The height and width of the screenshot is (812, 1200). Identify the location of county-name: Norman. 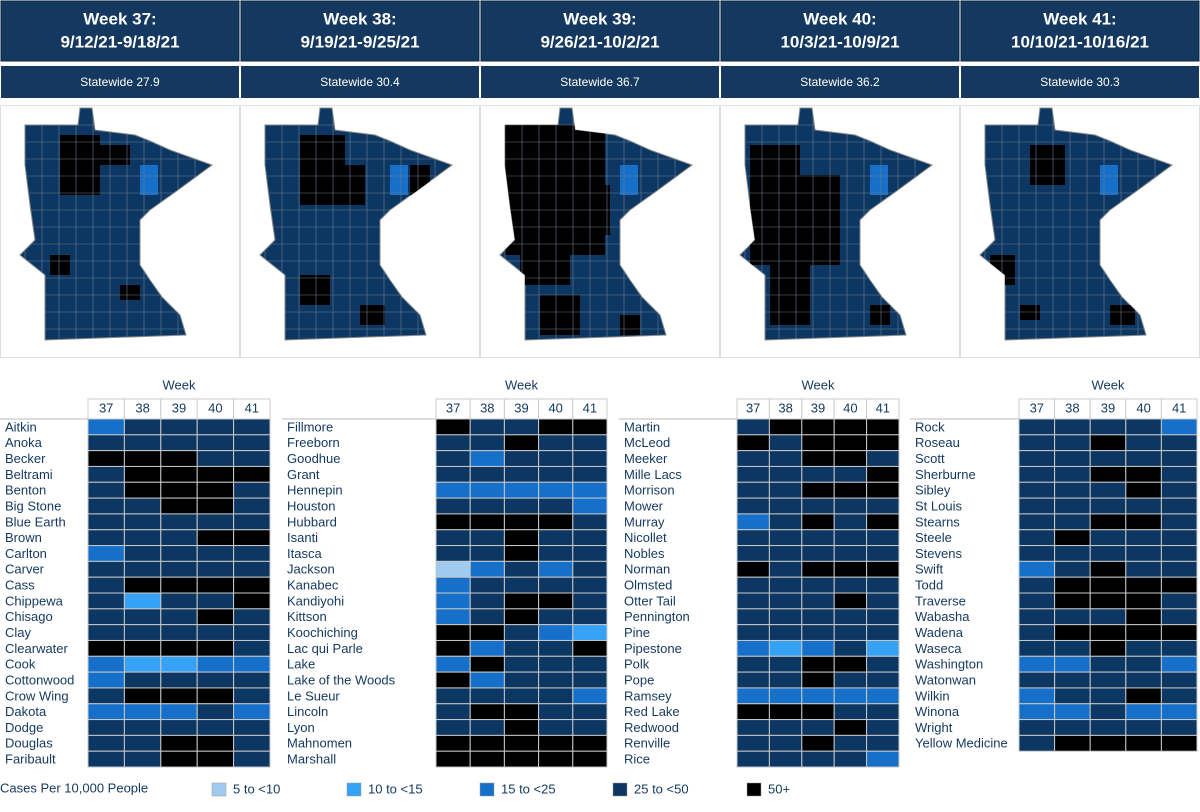
(647, 569).